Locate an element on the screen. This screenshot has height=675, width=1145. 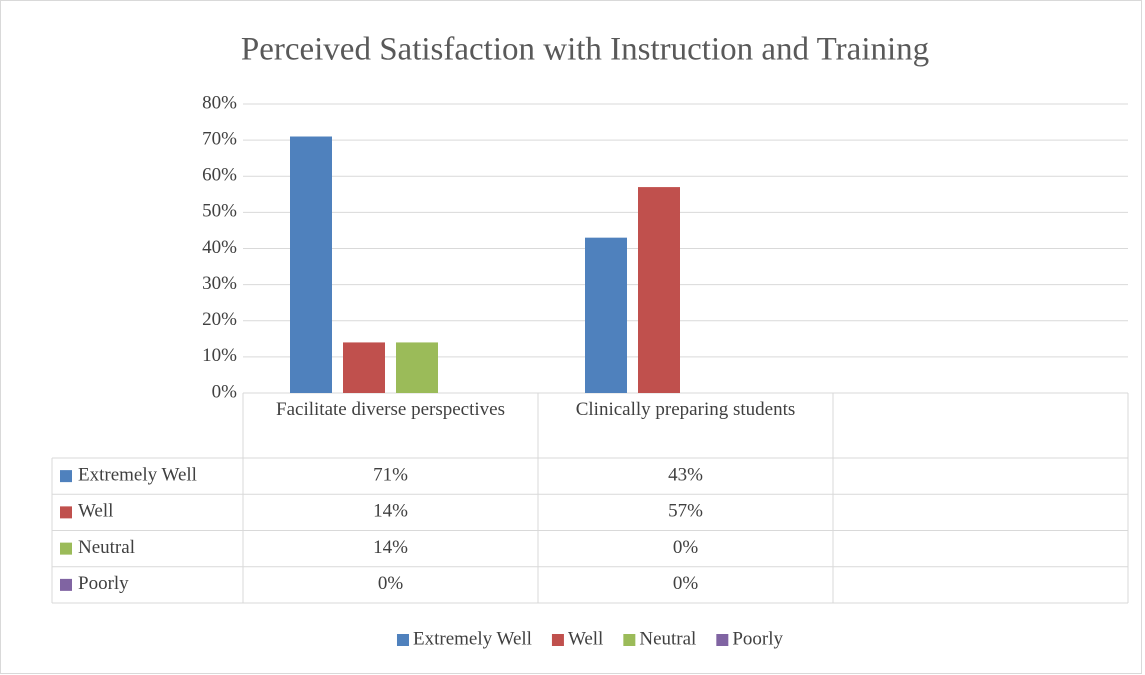
y-tick-label: 40% is located at coordinates (219, 247).